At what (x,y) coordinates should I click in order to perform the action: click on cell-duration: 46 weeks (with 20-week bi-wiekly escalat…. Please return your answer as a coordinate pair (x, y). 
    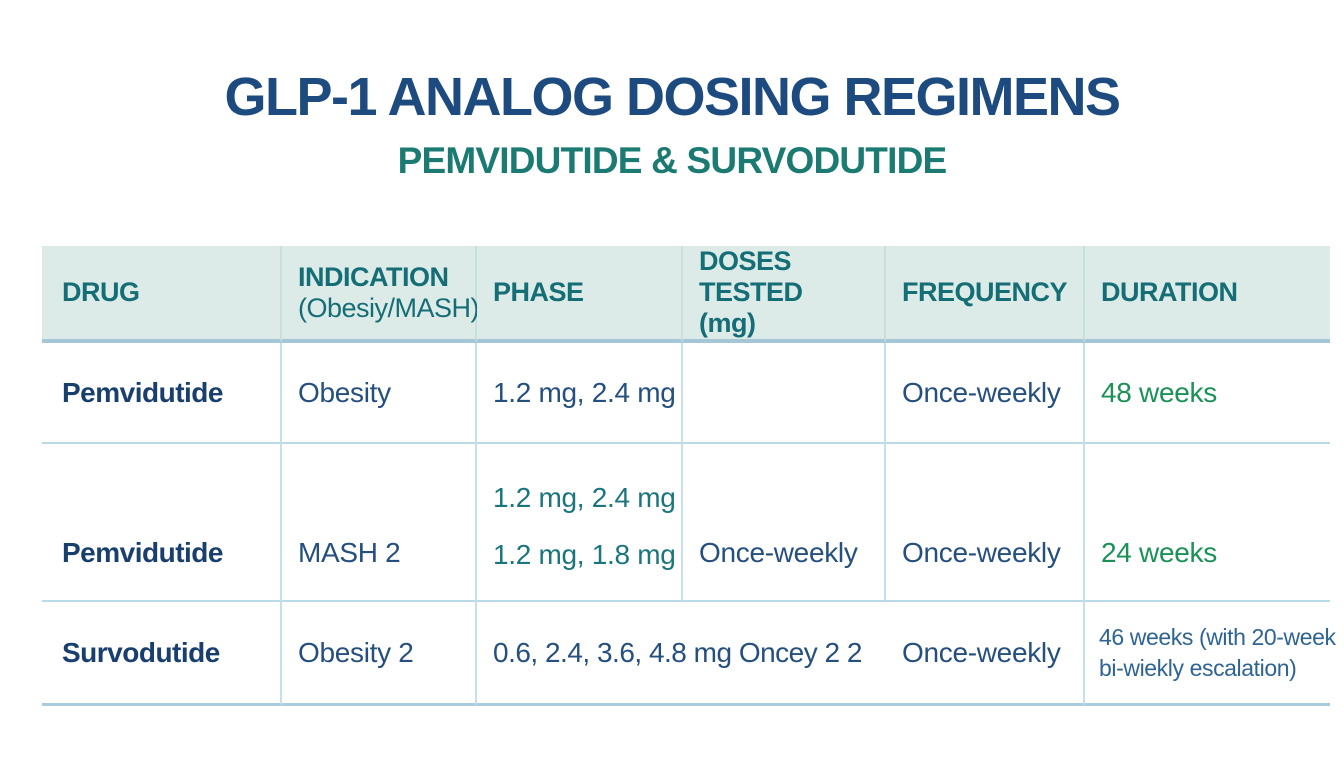
    Looking at the image, I should click on (1210, 654).